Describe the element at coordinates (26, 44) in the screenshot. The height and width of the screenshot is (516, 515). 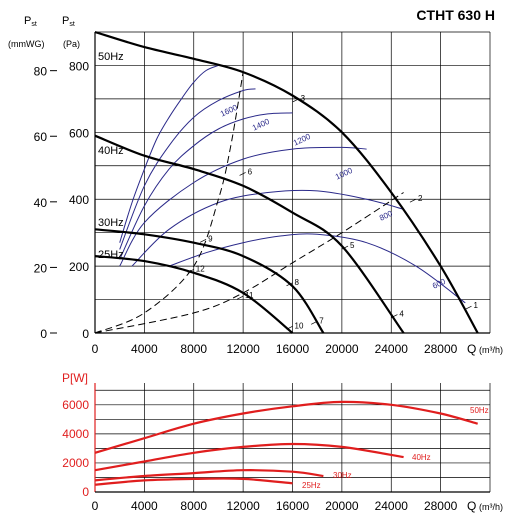
I see `y-unit-mmwg: (mmWG)` at that location.